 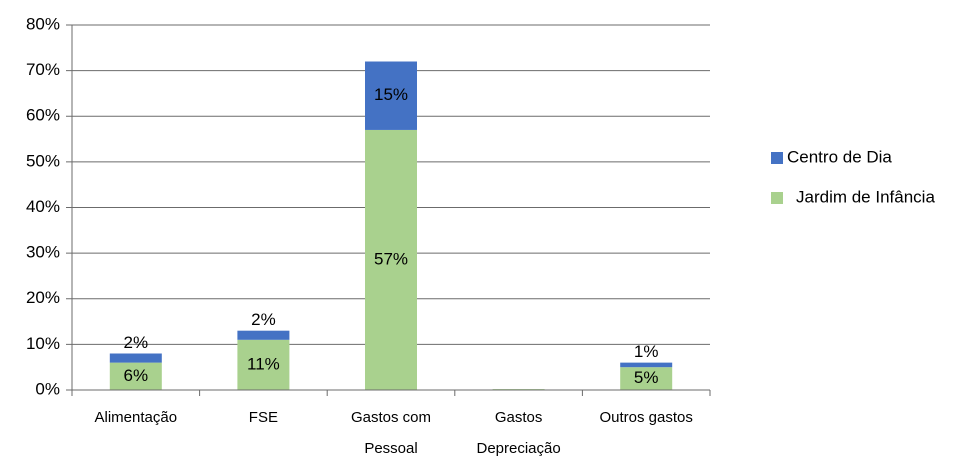 I want to click on x-tick-label: FSE, so click(x=263, y=417).